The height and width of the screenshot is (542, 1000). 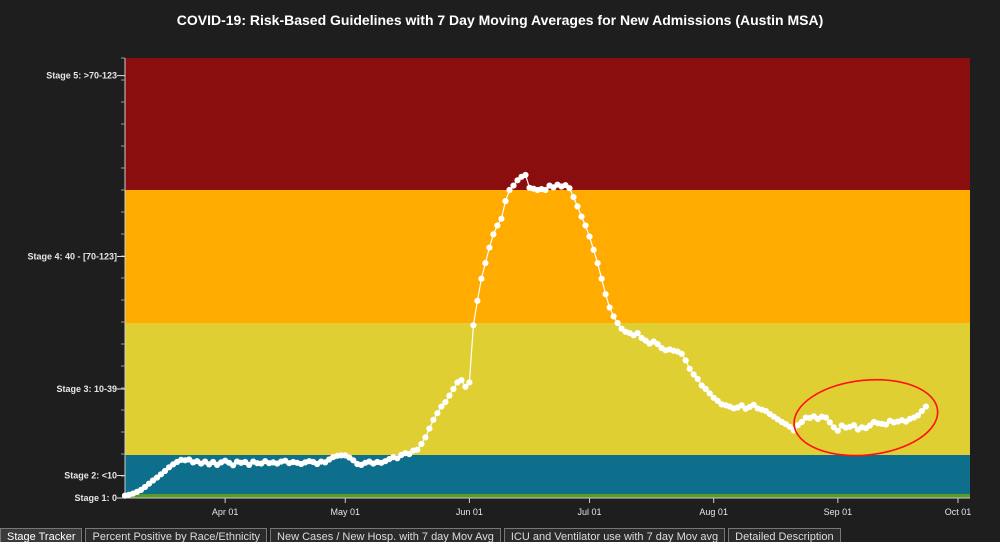 What do you see at coordinates (958, 512) in the screenshot?
I see `x-tick-label: Oct 01` at bounding box center [958, 512].